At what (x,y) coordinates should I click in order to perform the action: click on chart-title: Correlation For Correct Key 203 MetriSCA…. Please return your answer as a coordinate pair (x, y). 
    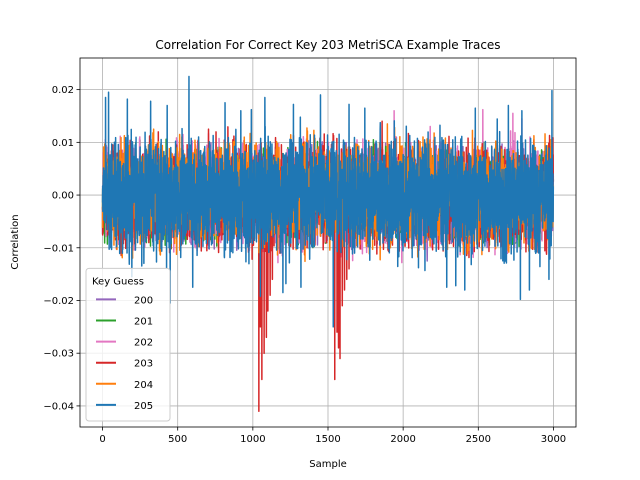
    Looking at the image, I should click on (327, 45).